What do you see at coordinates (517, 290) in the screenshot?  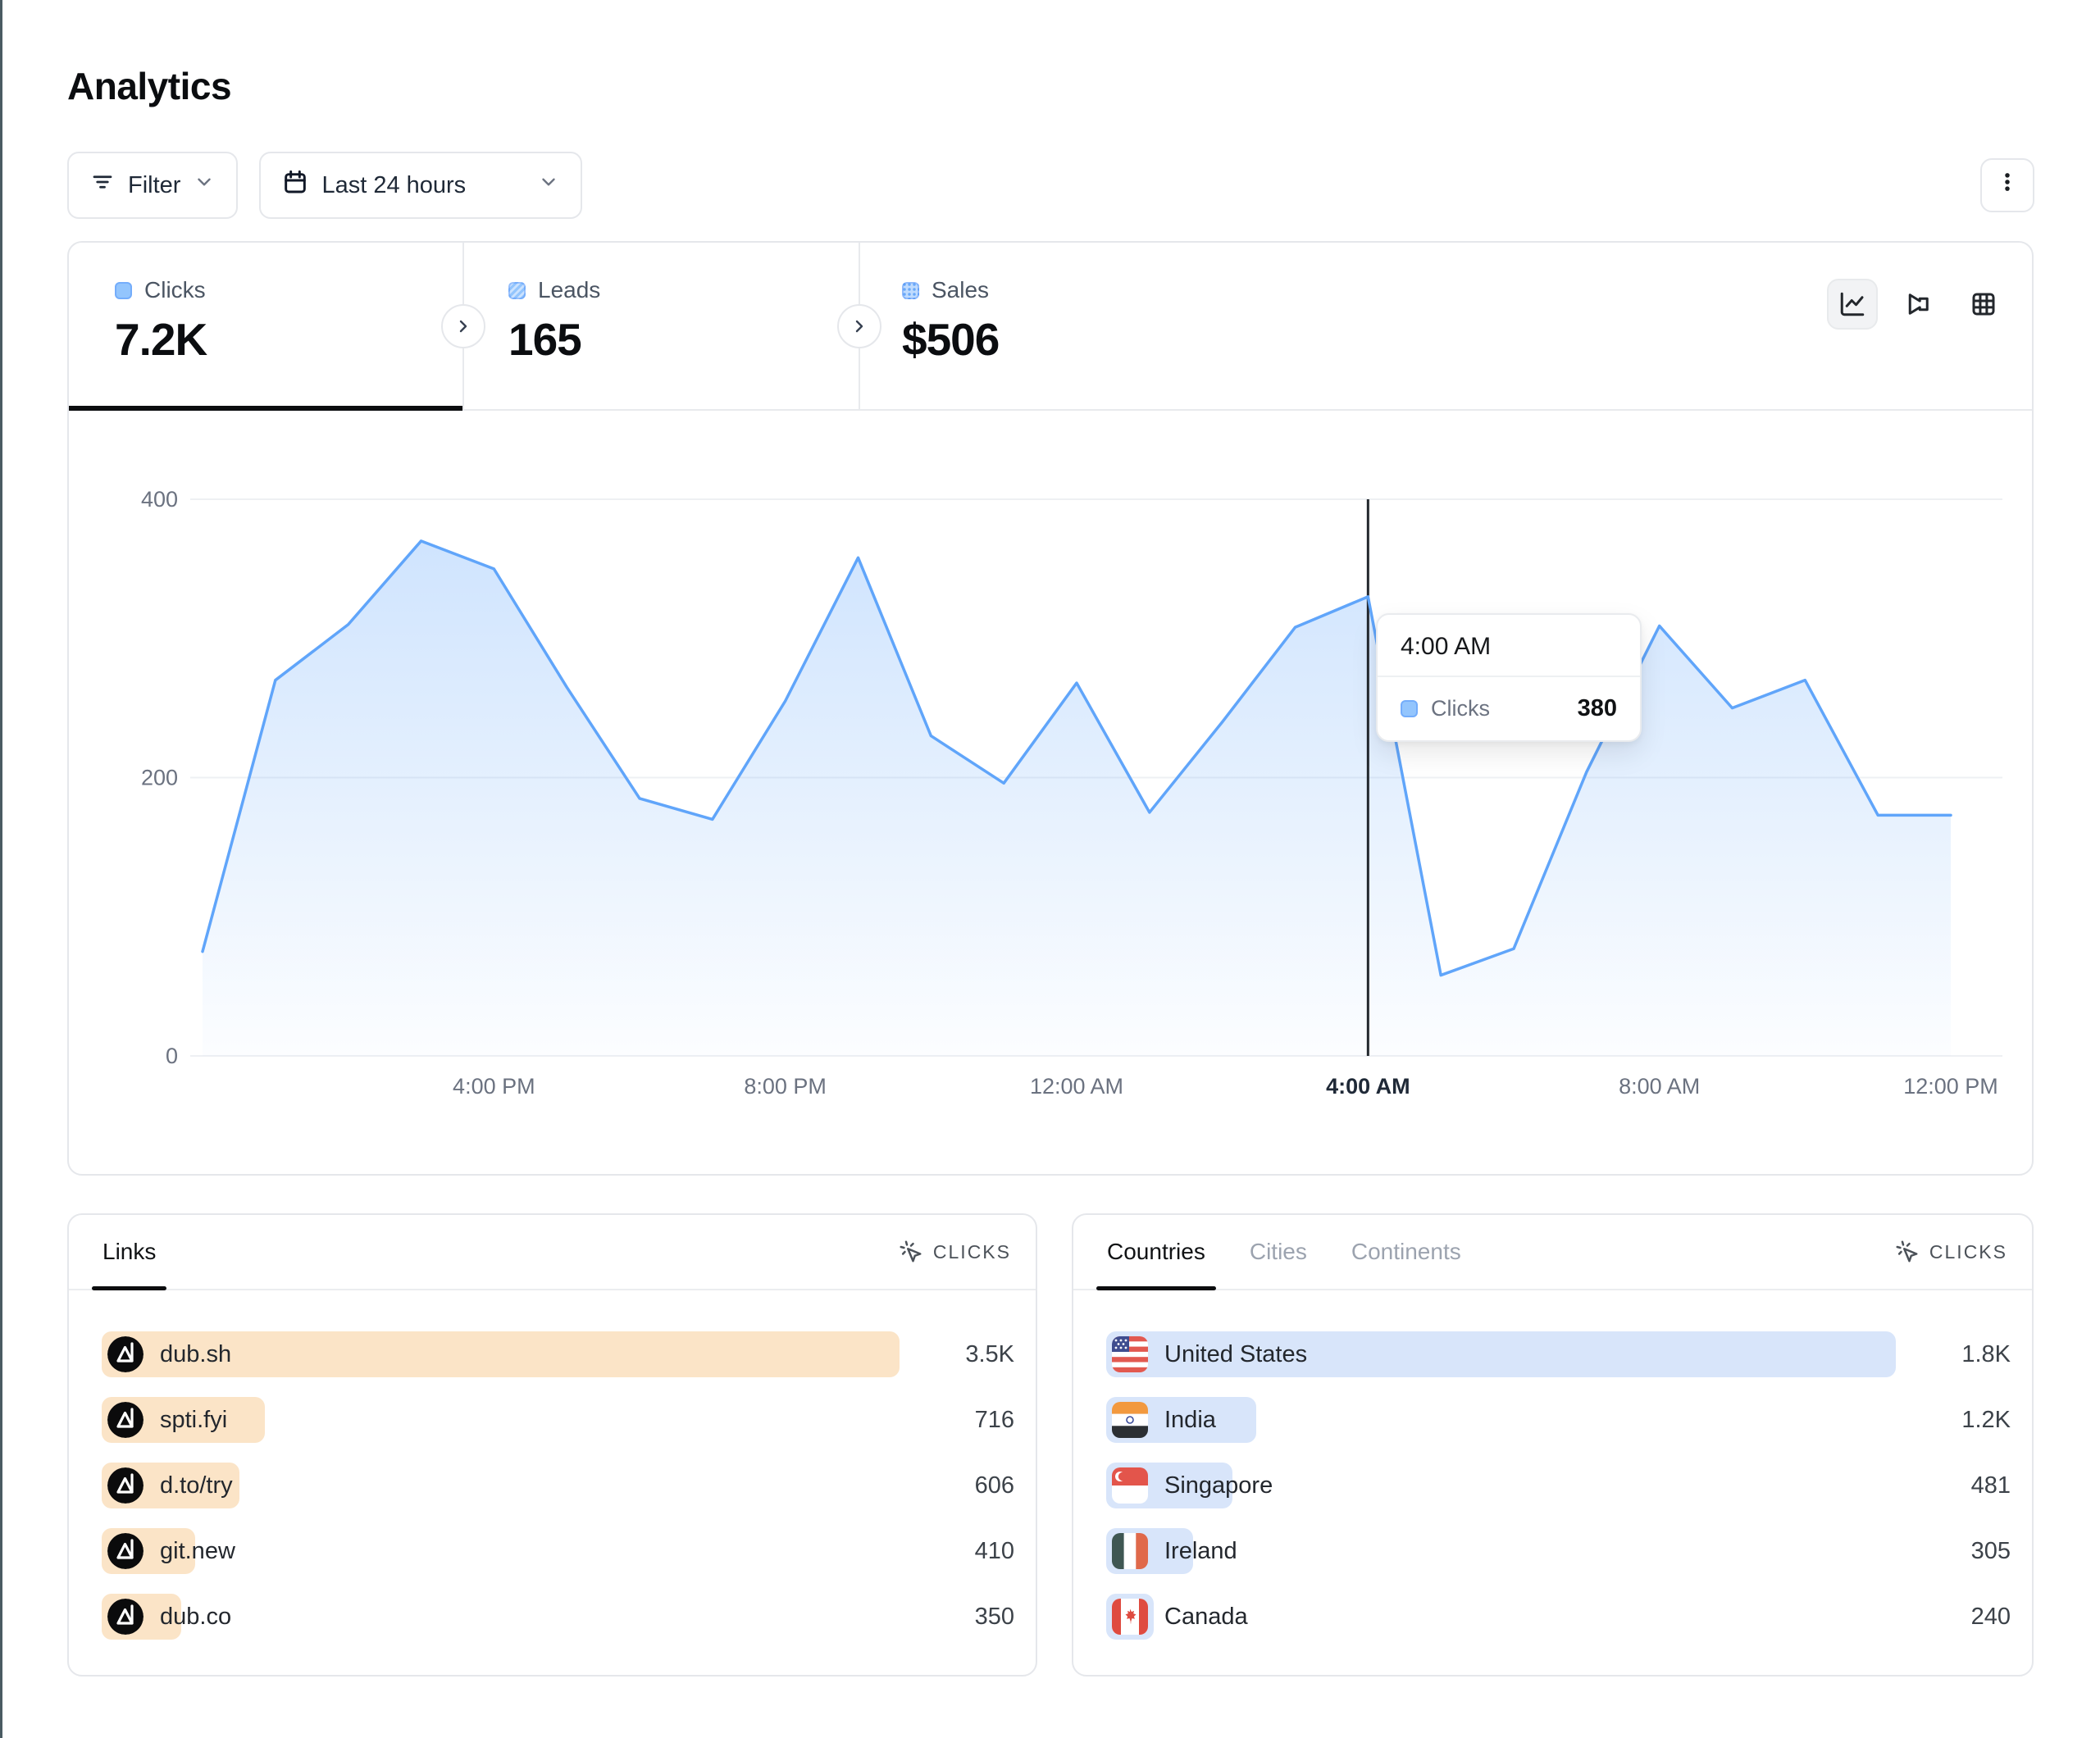 I see `leads-swatch` at bounding box center [517, 290].